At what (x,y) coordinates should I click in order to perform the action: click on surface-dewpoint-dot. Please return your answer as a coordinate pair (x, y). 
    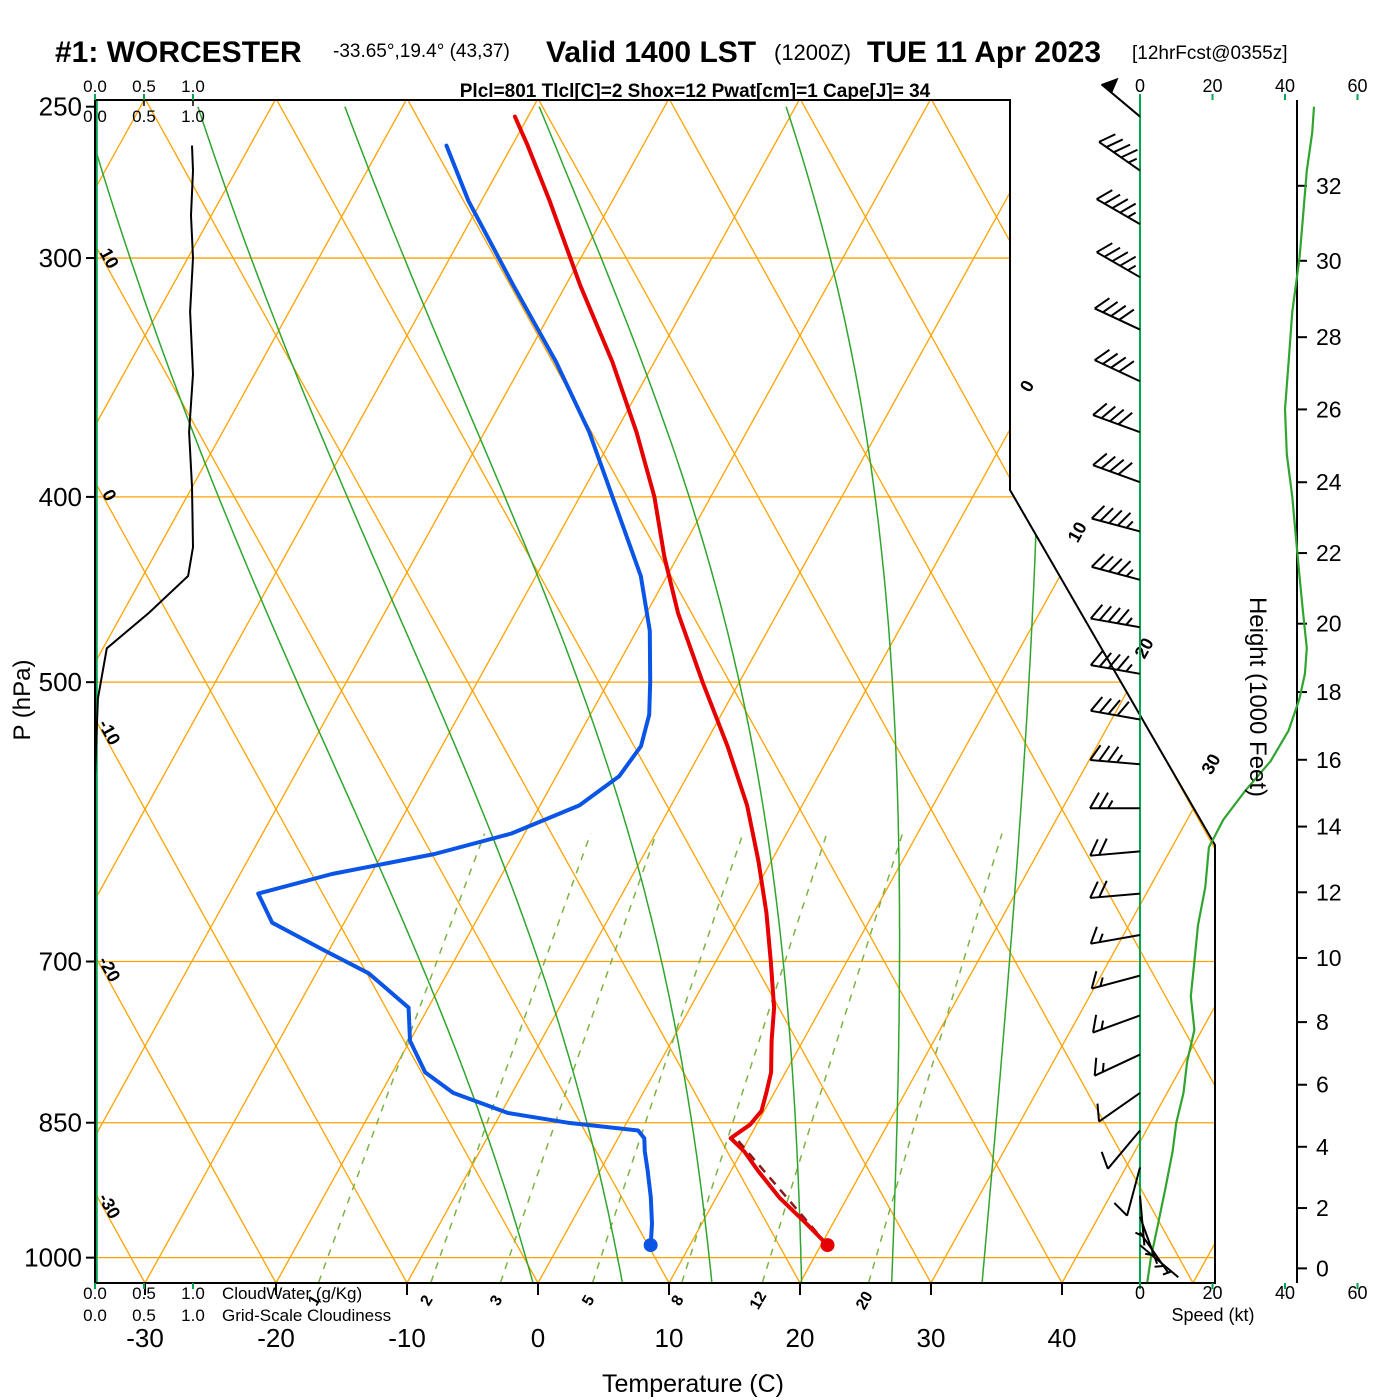
    Looking at the image, I should click on (650, 1245).